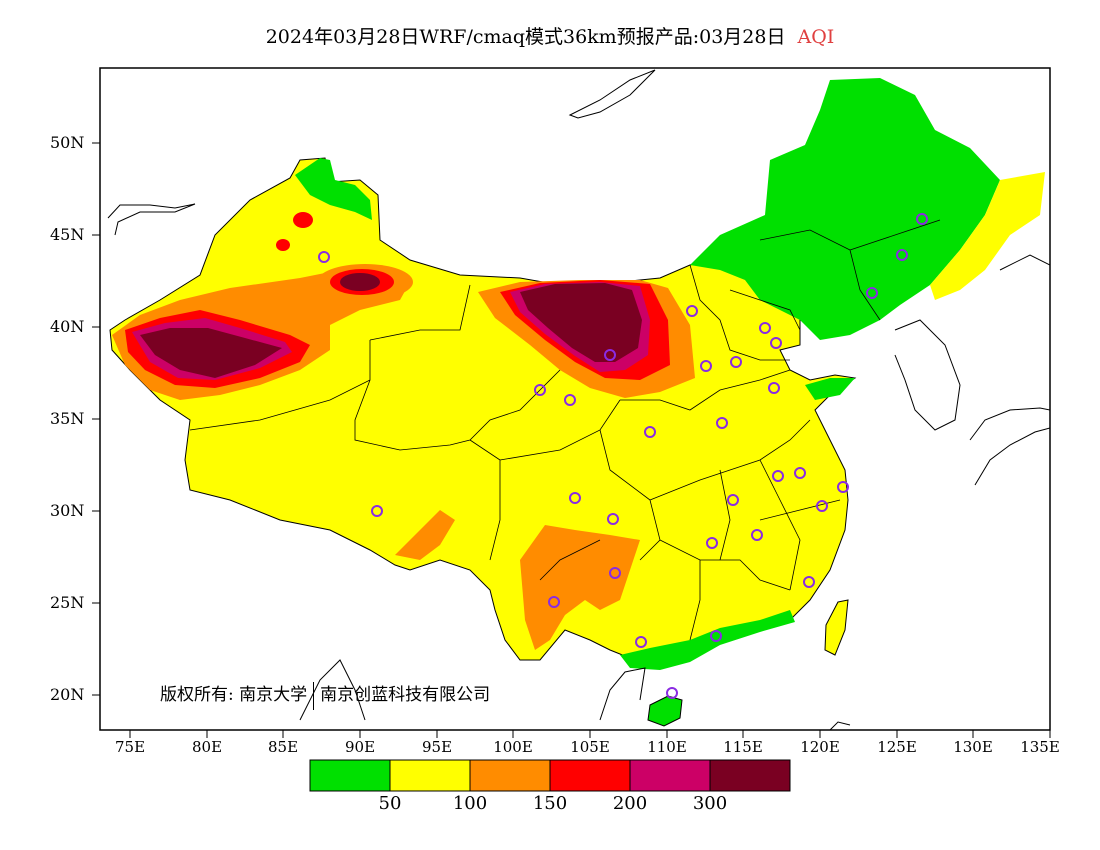 The image size is (1100, 850). What do you see at coordinates (67, 234) in the screenshot?
I see `lat-label: 45N` at bounding box center [67, 234].